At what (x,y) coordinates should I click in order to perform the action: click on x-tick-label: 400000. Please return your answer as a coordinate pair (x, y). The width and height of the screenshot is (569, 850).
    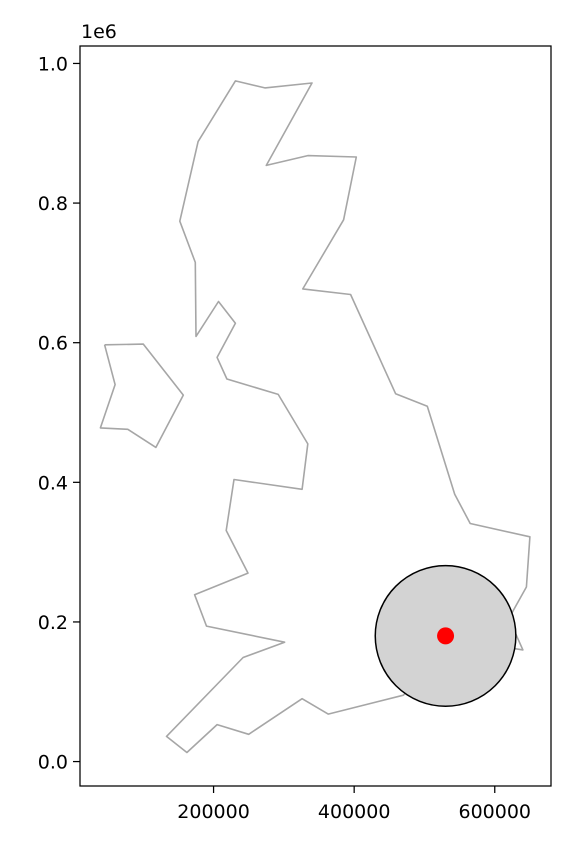
    Looking at the image, I should click on (354, 812).